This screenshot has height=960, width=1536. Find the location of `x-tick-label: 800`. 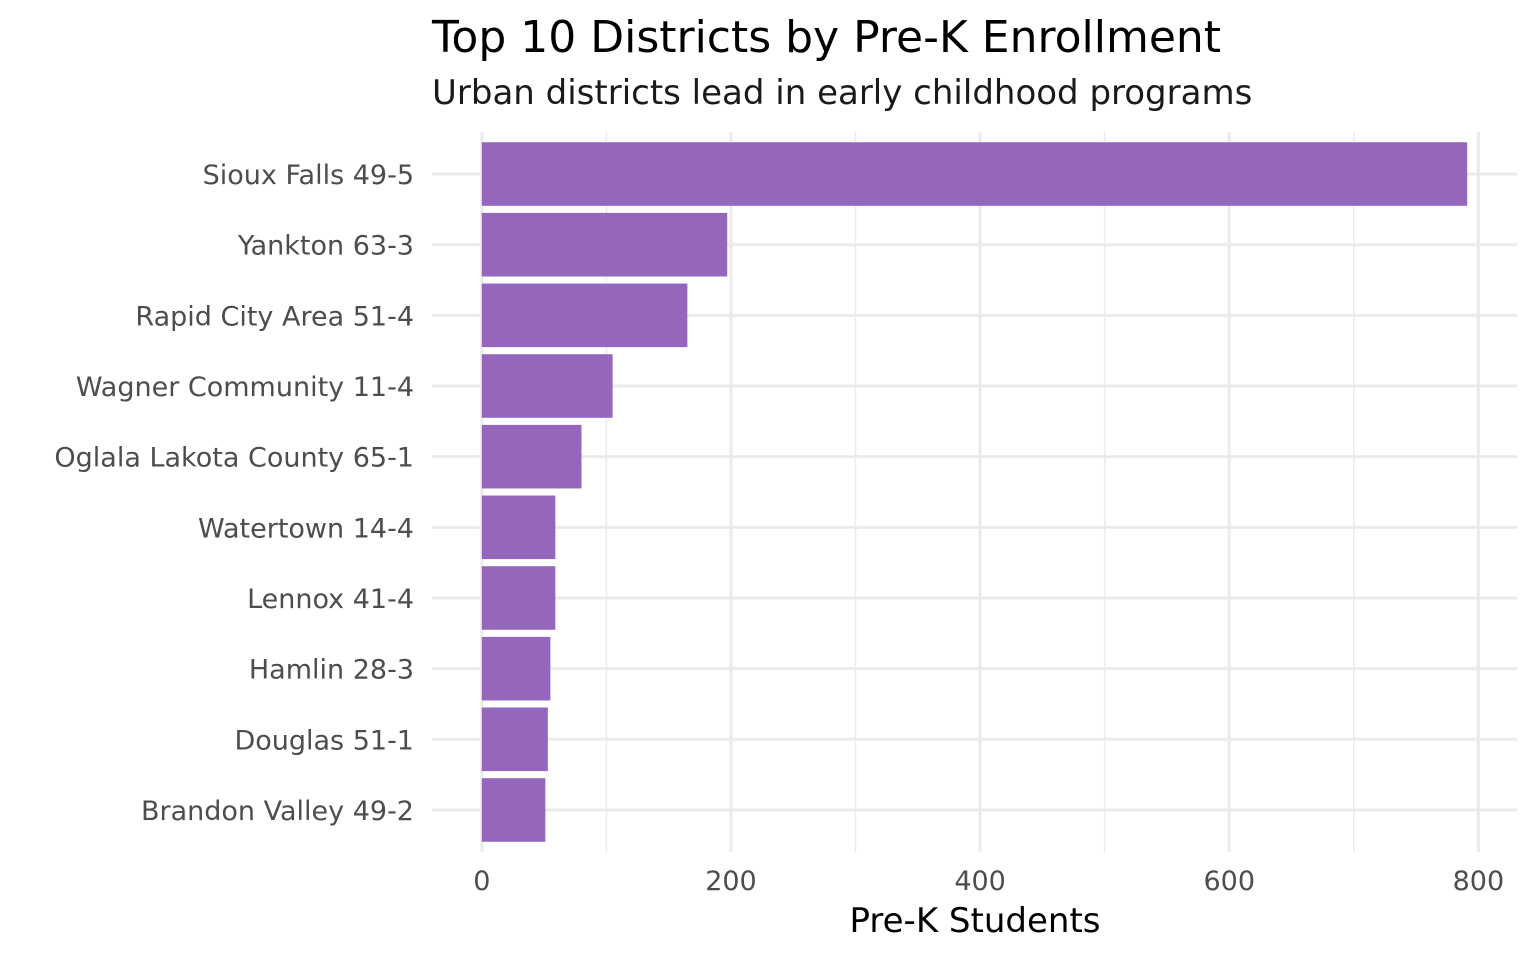

x-tick-label: 800 is located at coordinates (1479, 881).